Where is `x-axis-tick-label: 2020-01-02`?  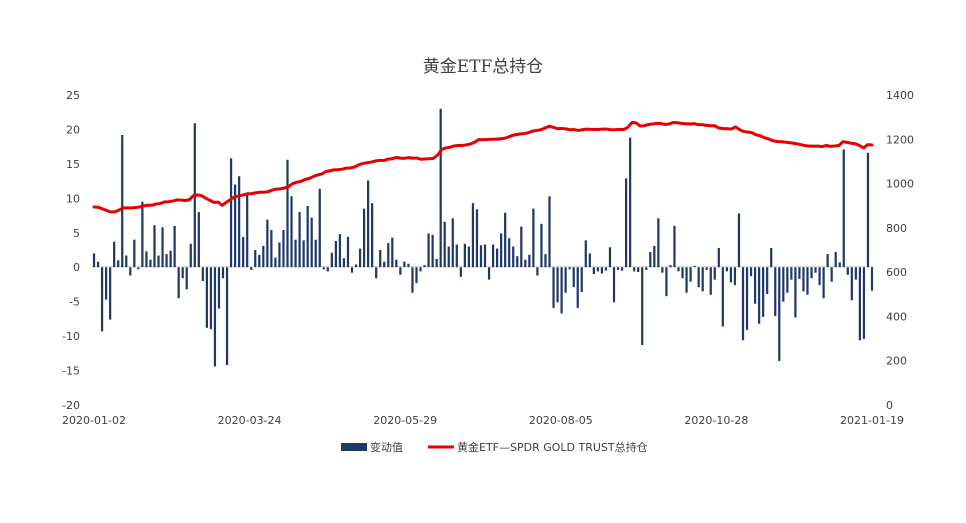 x-axis-tick-label: 2020-01-02 is located at coordinates (94, 420).